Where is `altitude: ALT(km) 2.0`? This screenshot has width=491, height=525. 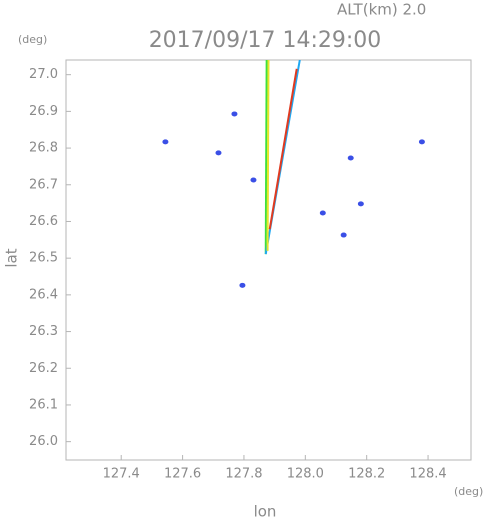
altitude: ALT(km) 2.0 is located at coordinates (381, 10).